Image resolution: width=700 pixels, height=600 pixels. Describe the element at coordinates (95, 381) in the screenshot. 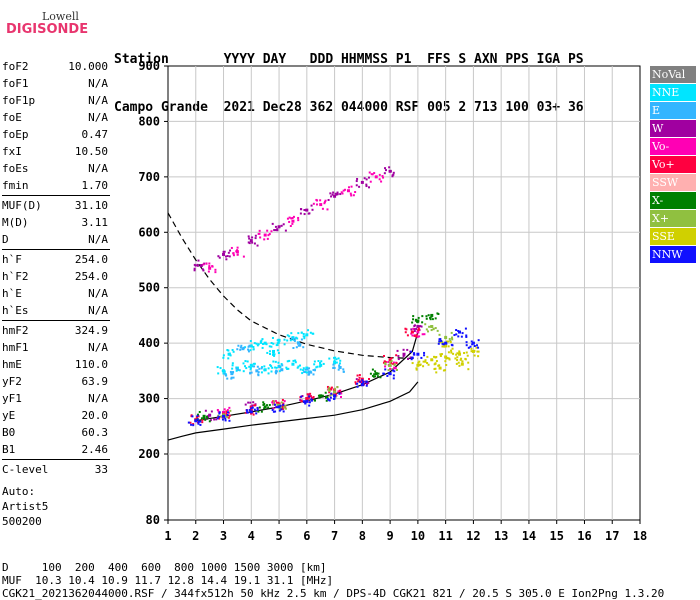

I see `param-value: 63.9` at that location.